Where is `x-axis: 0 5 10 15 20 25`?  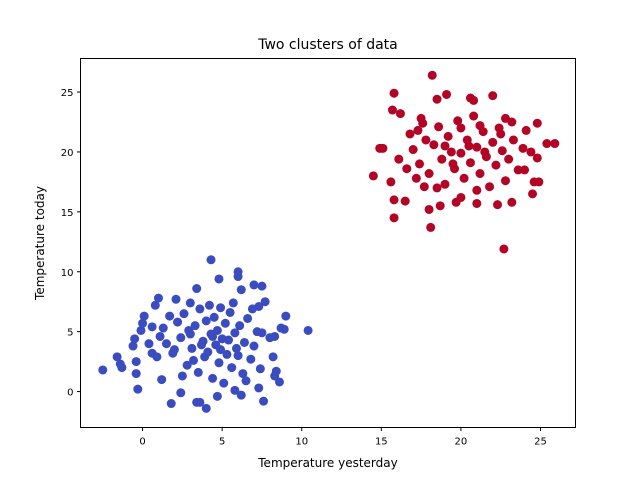
x-axis: 0 5 10 15 20 25 is located at coordinates (343, 437).